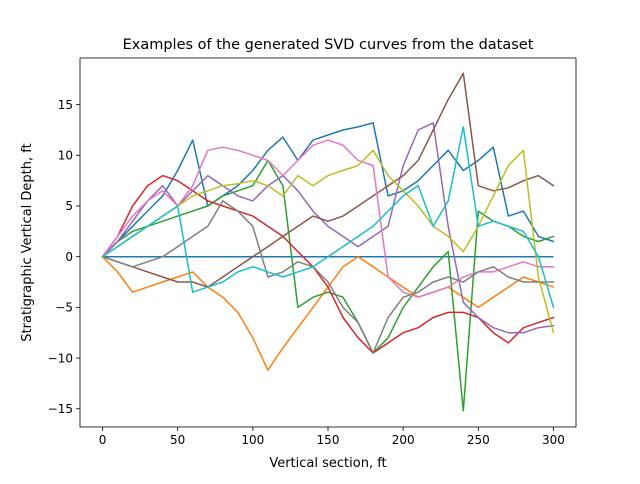 This screenshot has height=484, width=640. What do you see at coordinates (103, 440) in the screenshot?
I see `x-tick-label: 0` at bounding box center [103, 440].